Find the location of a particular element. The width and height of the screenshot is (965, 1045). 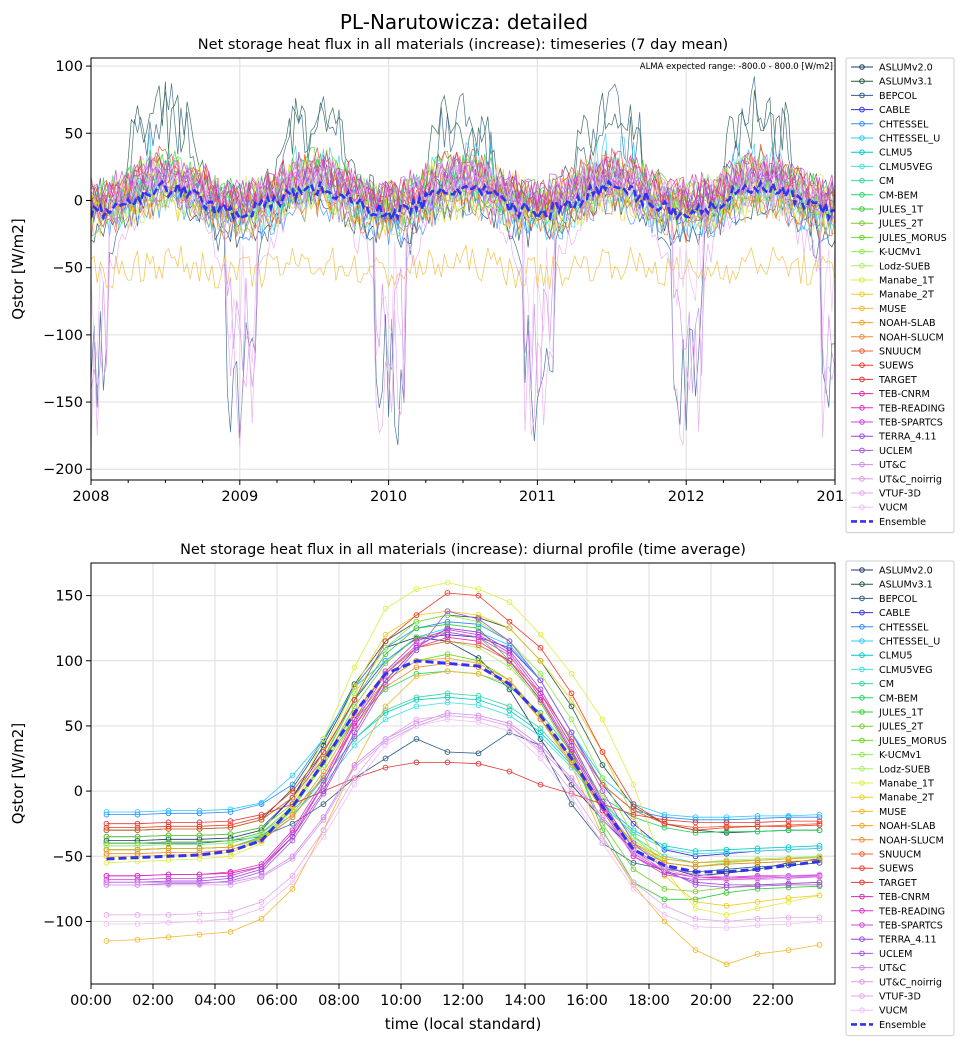

timeseries-line-muse is located at coordinates (463, 266).